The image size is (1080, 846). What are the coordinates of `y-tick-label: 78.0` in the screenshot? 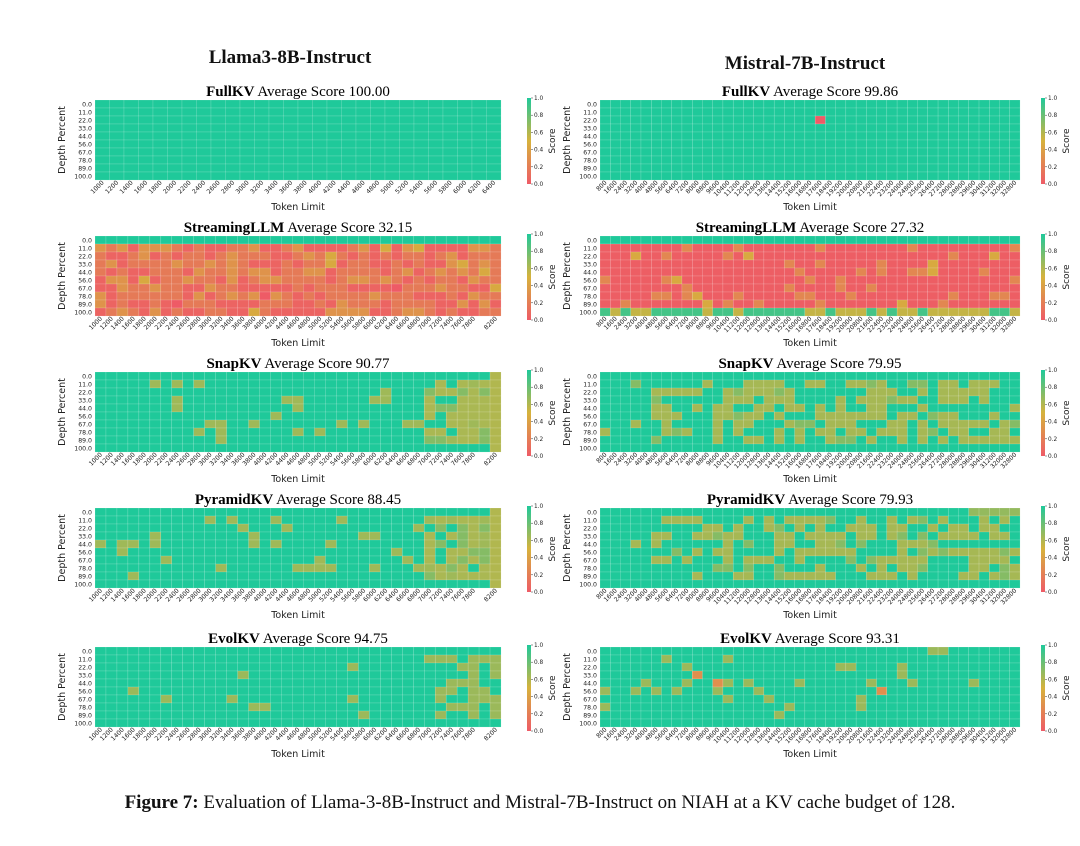 It's located at (85, 296).